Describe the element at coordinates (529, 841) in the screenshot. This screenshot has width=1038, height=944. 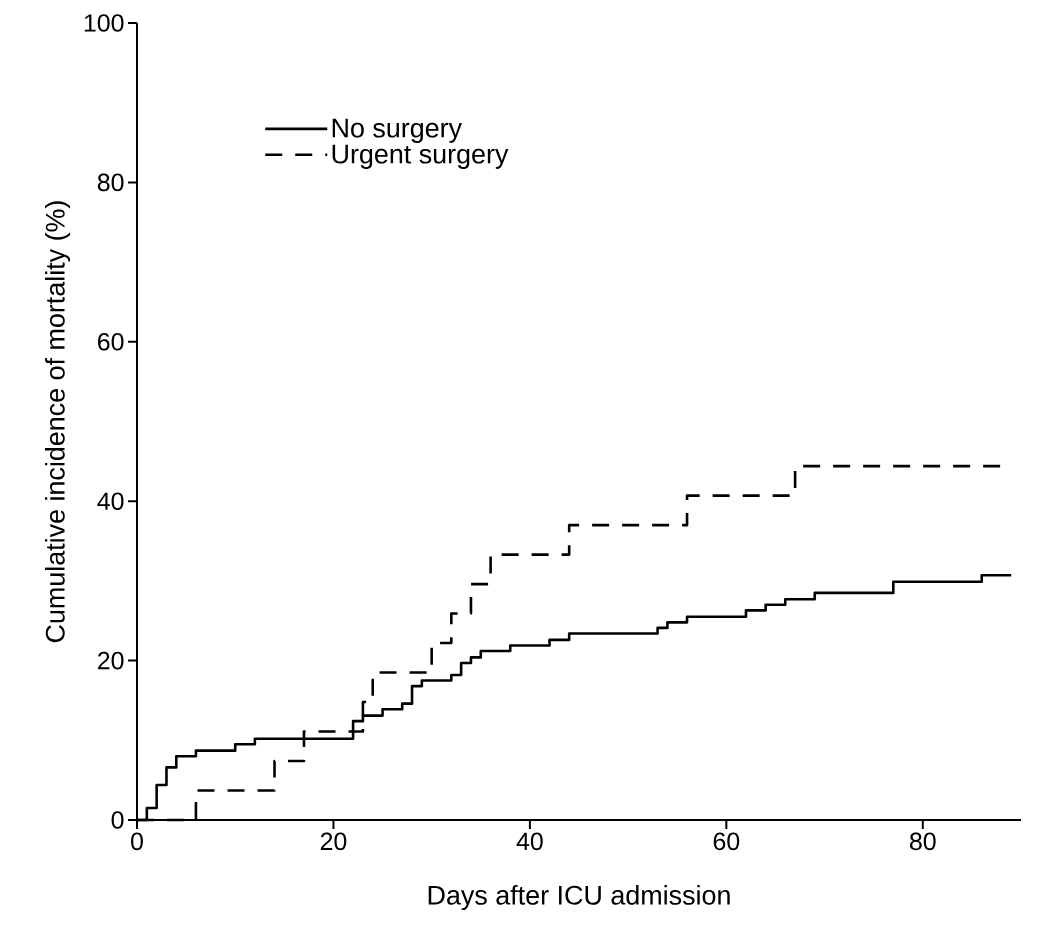
I see `x-tick-label: 40` at that location.